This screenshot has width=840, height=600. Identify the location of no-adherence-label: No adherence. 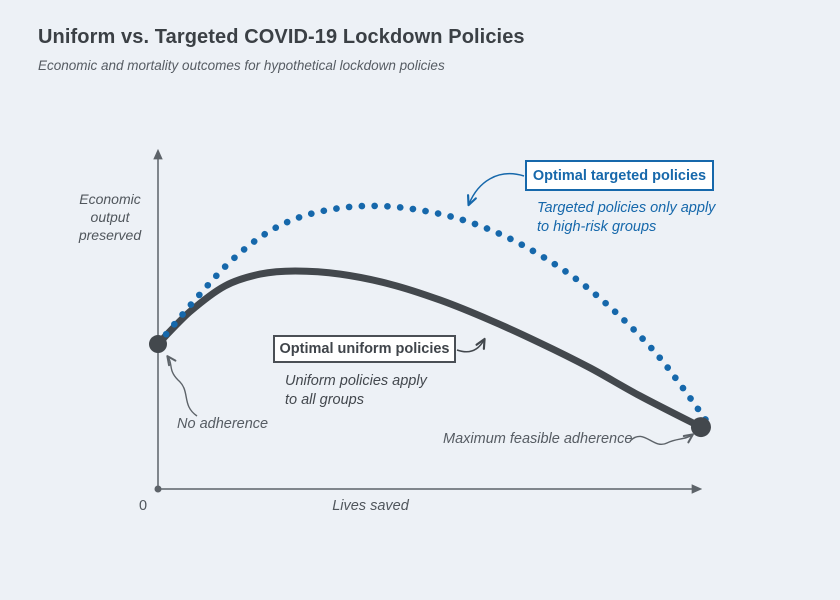
(223, 424).